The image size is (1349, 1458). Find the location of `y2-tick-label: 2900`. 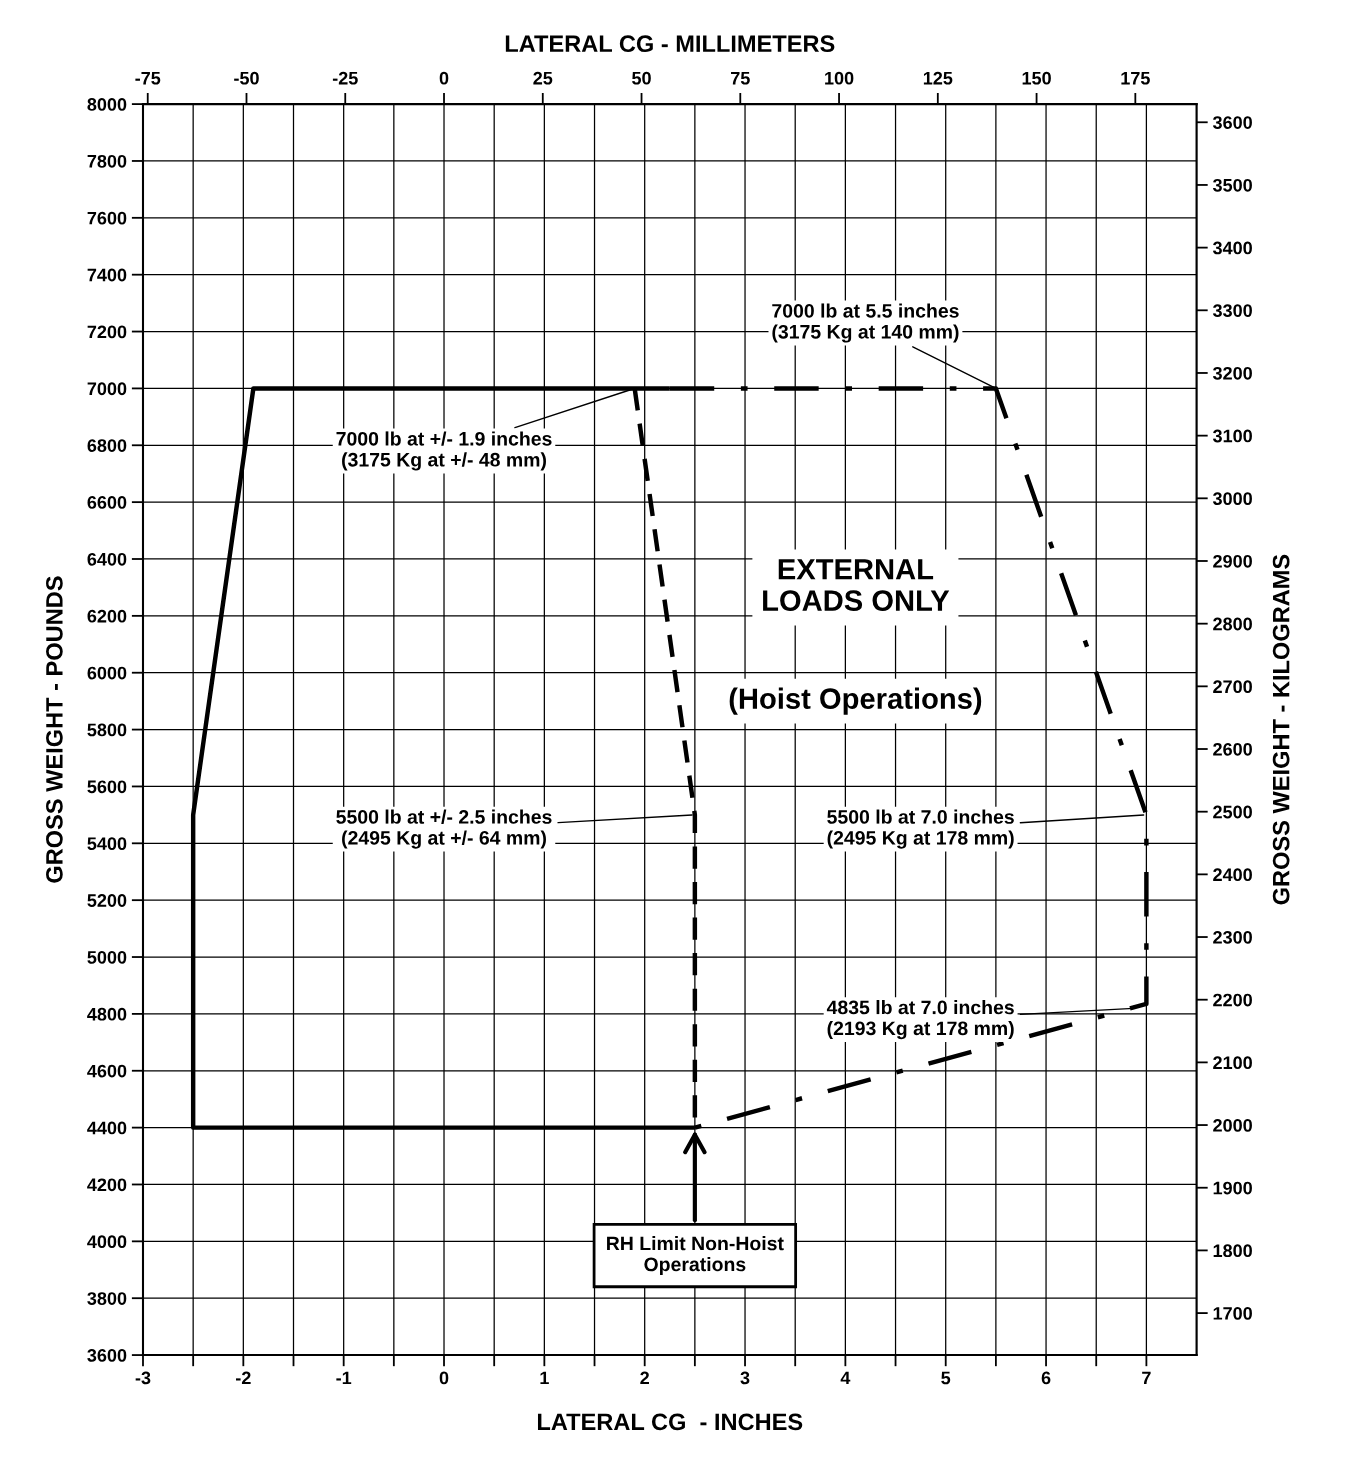

y2-tick-label: 2900 is located at coordinates (1232, 561).